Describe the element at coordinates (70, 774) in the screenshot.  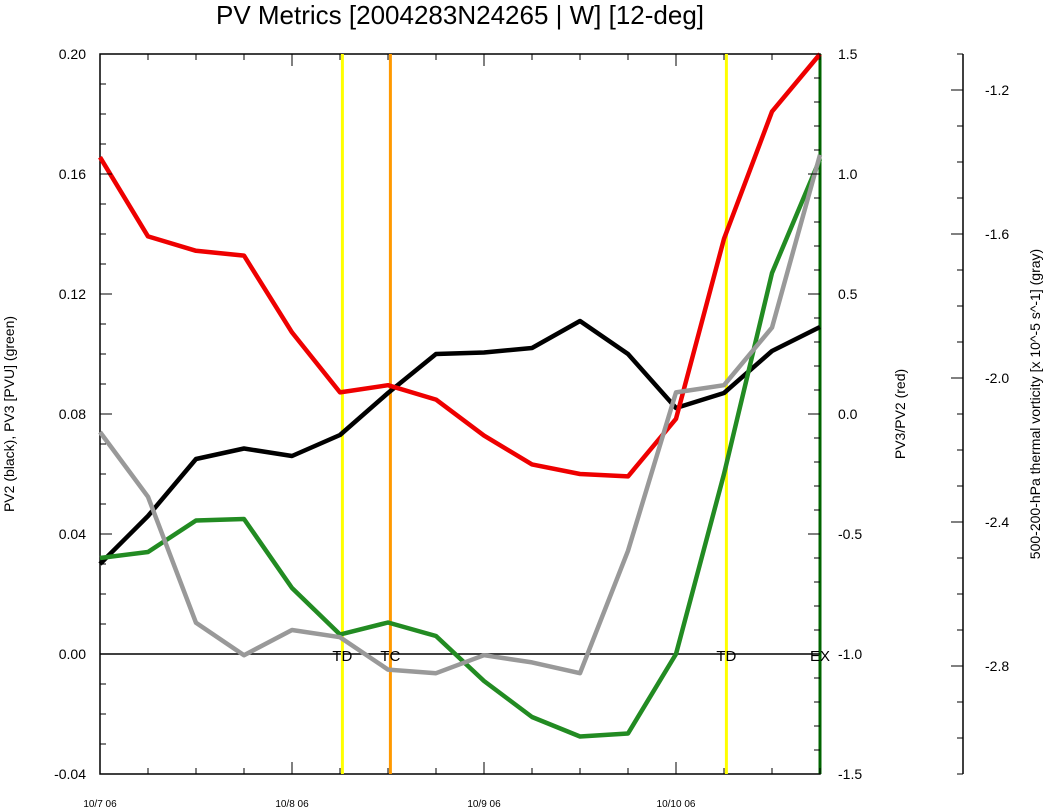
I see `left-tick-label: -0.04` at that location.